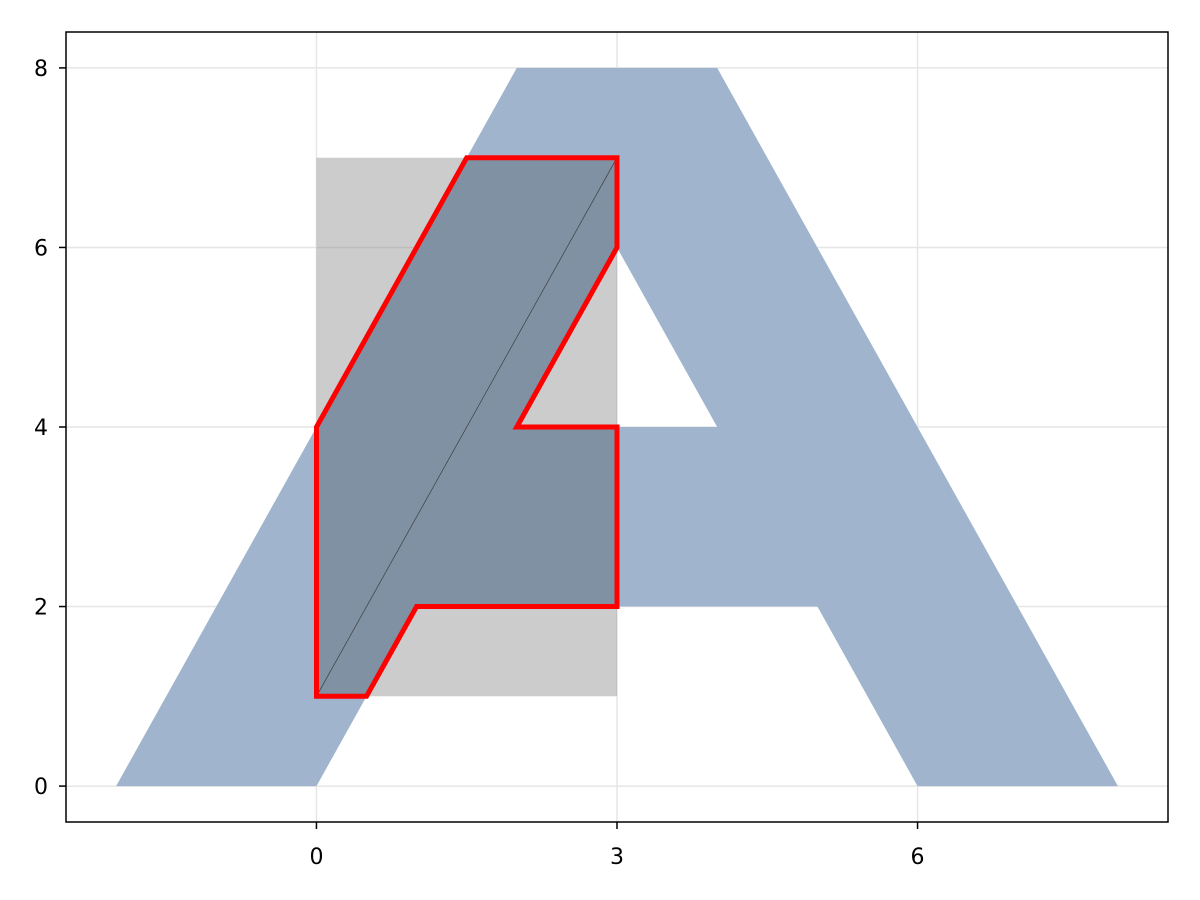 The image size is (1200, 900). Describe the element at coordinates (316, 857) in the screenshot. I see `x-tick-label-0: 0` at that location.